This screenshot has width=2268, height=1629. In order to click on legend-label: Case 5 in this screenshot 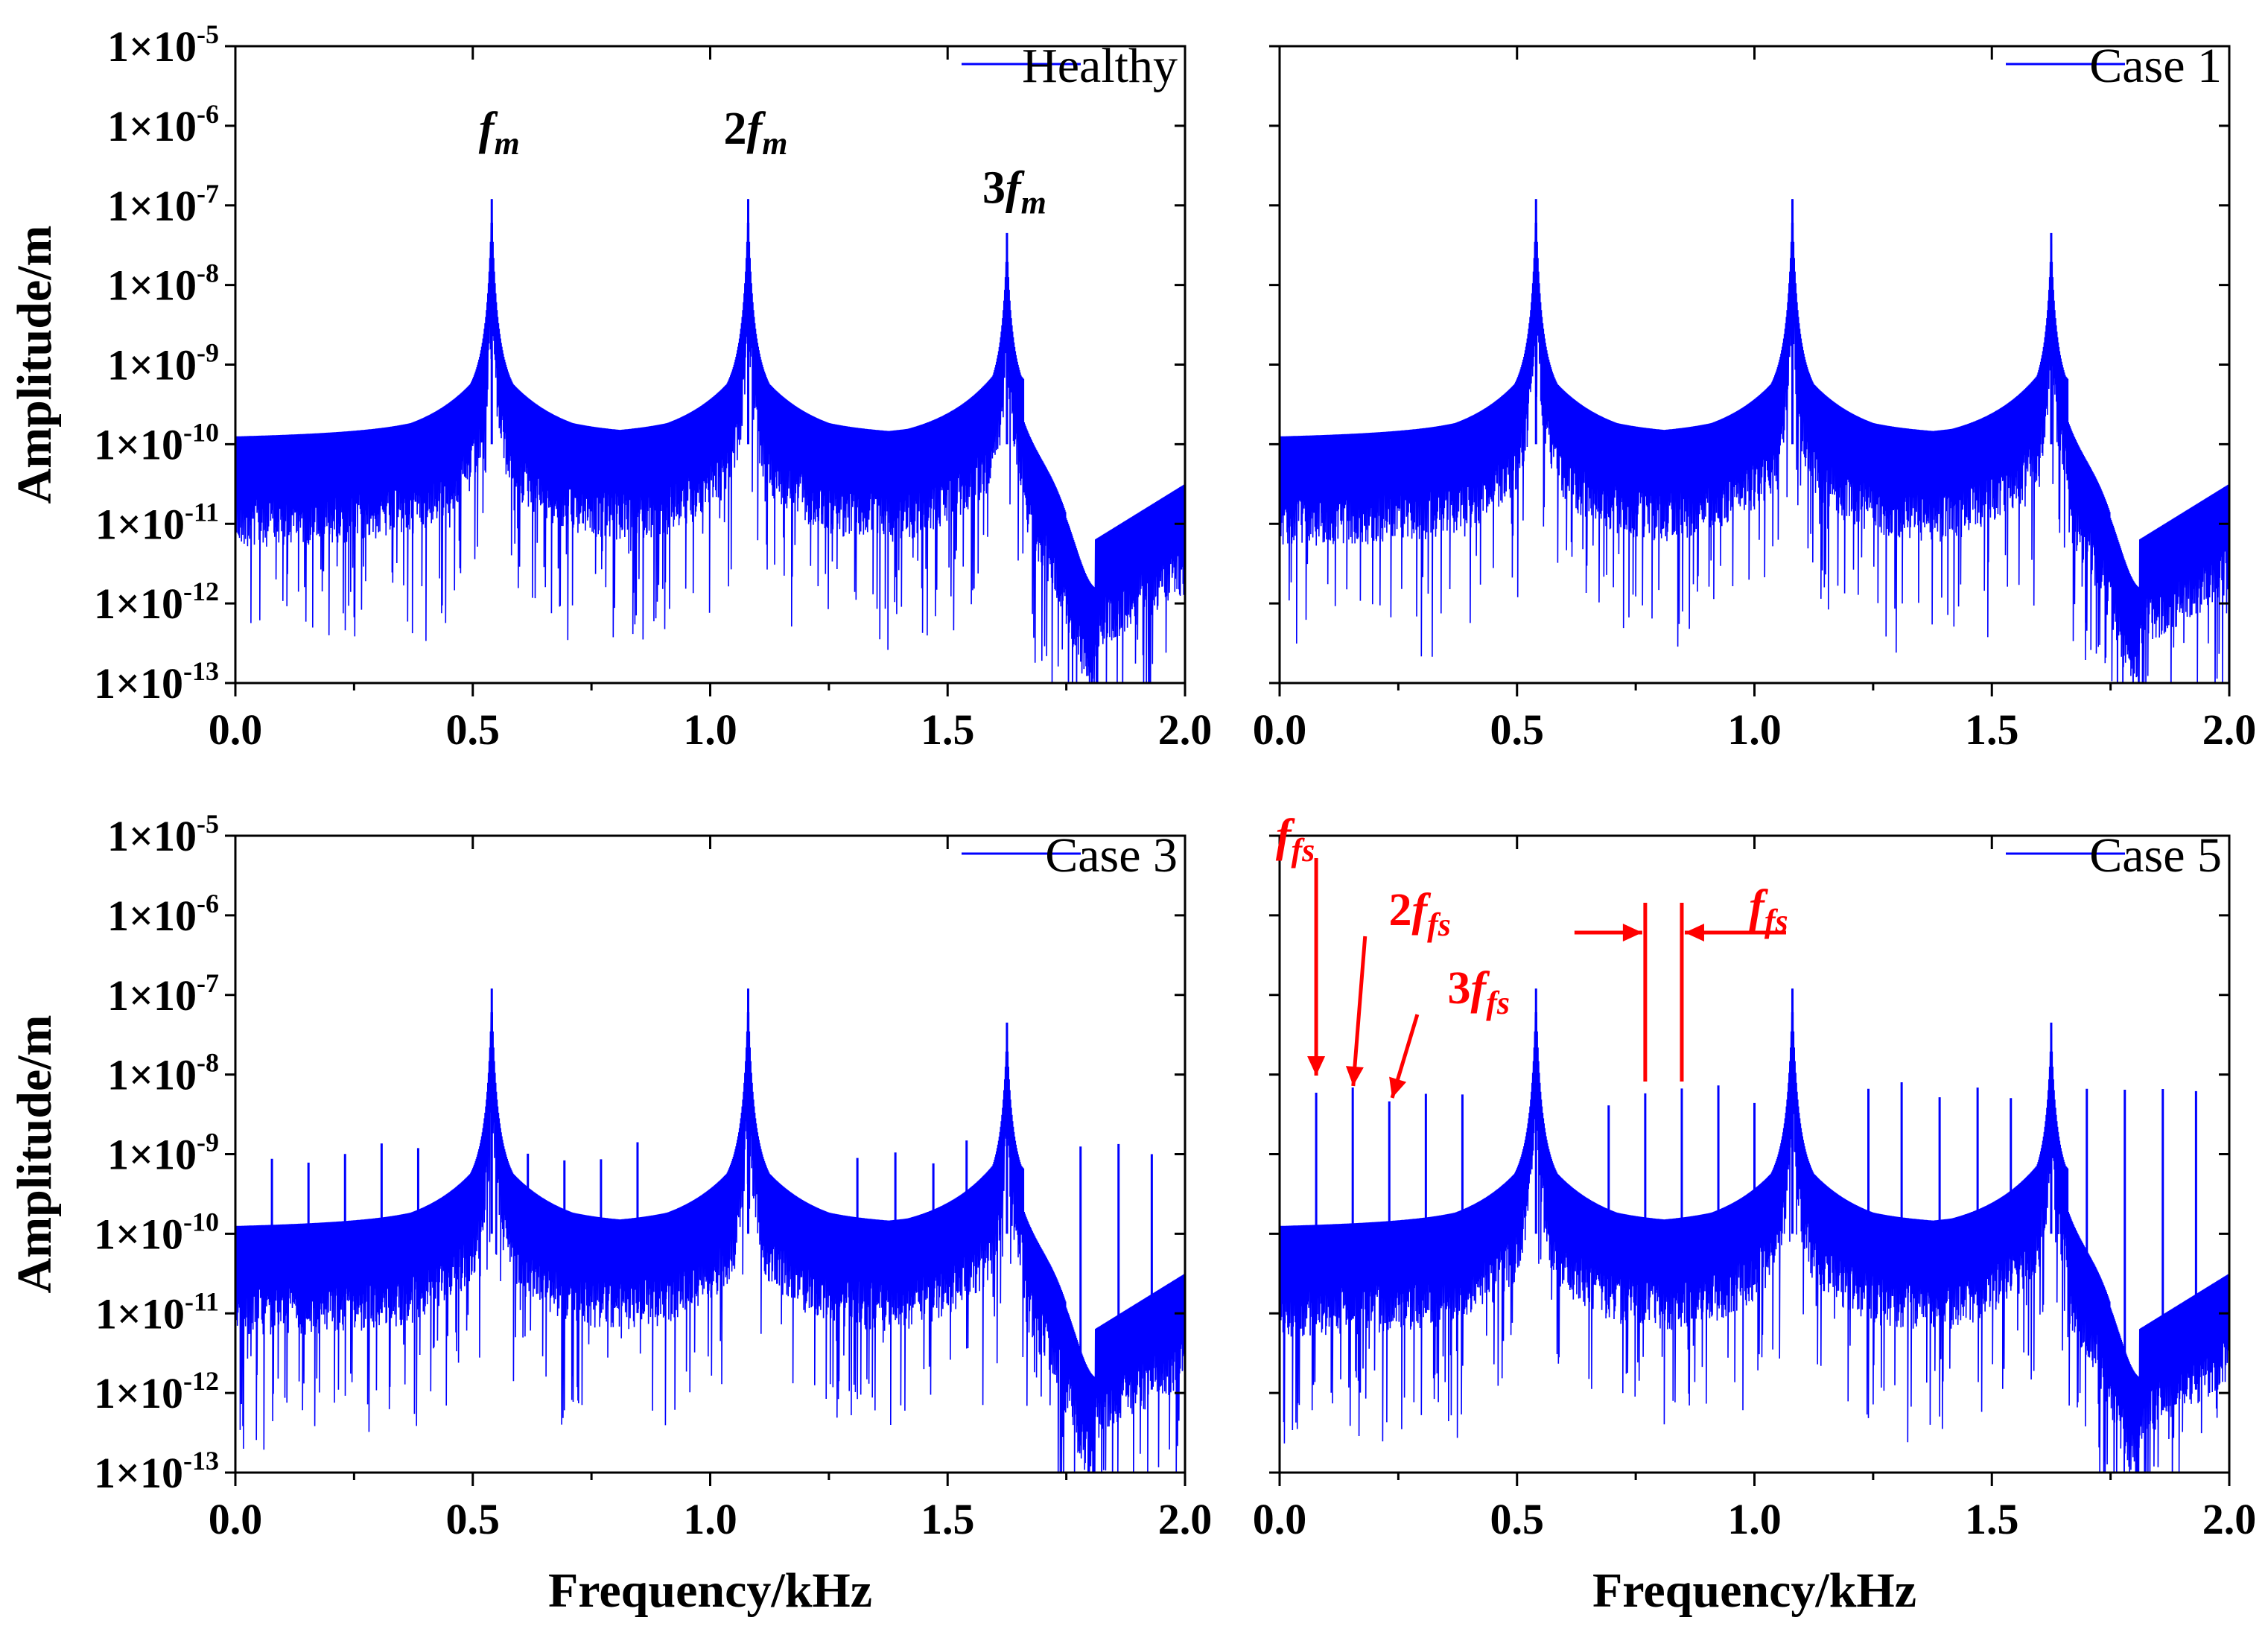, I will do `click(2156, 856)`.